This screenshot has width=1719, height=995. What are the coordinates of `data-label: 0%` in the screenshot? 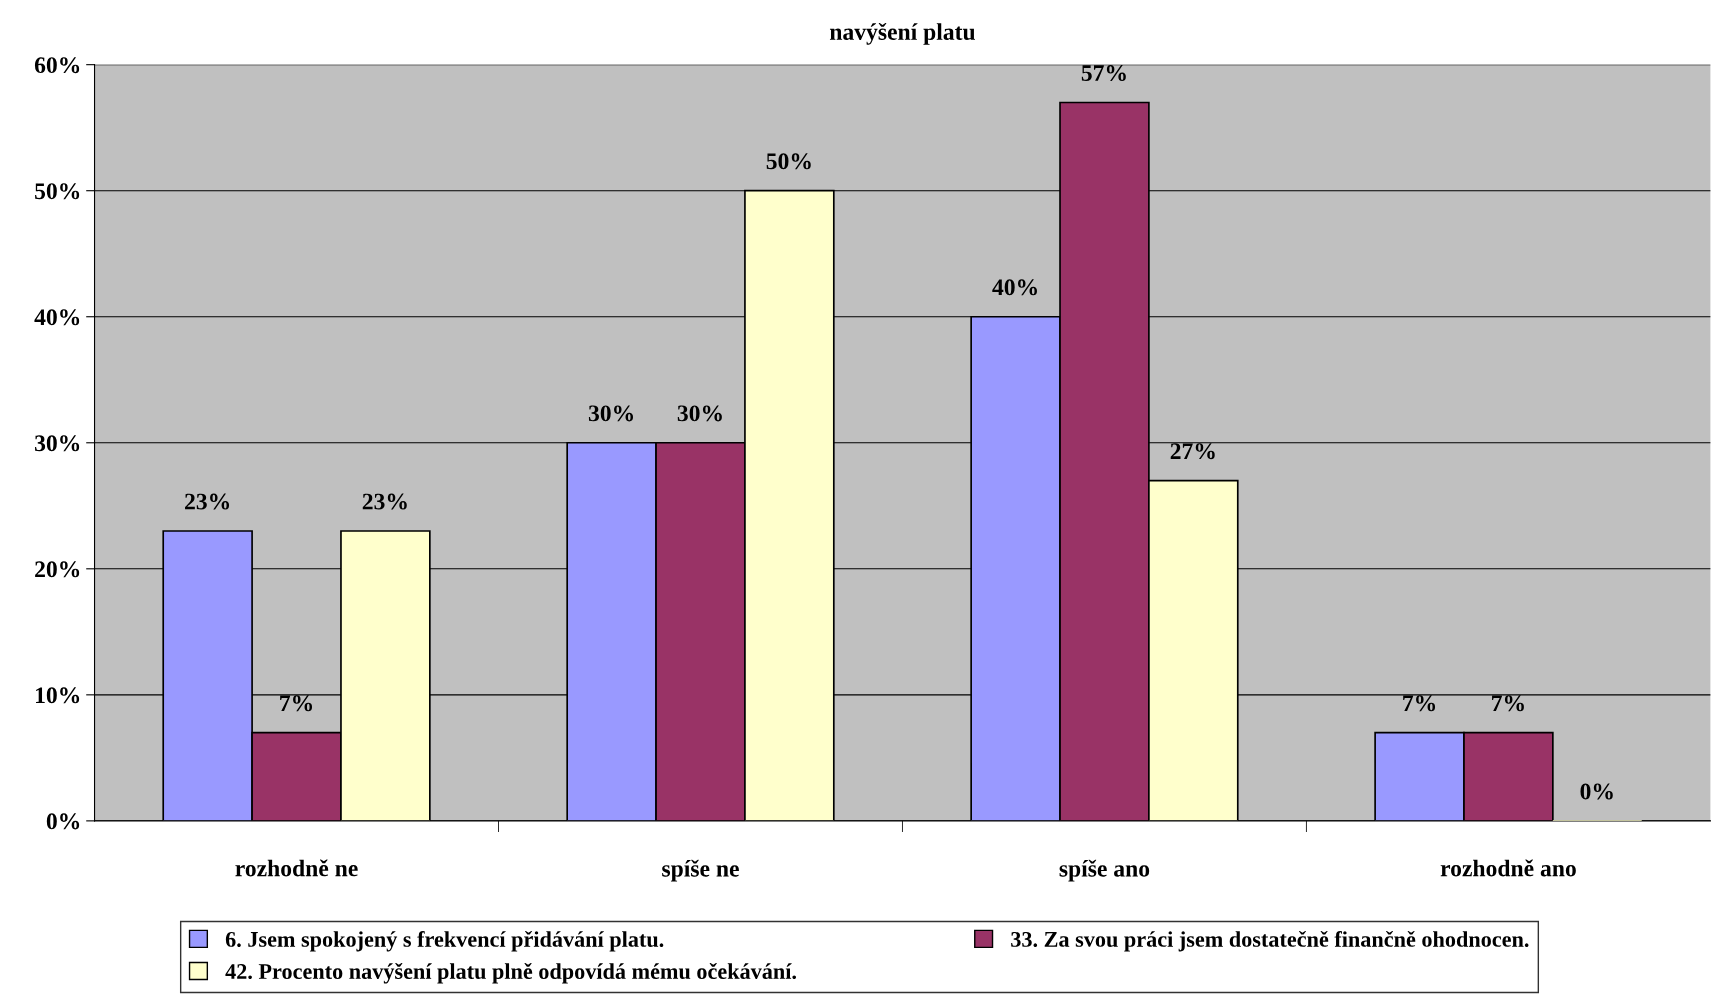 It's located at (1596, 791).